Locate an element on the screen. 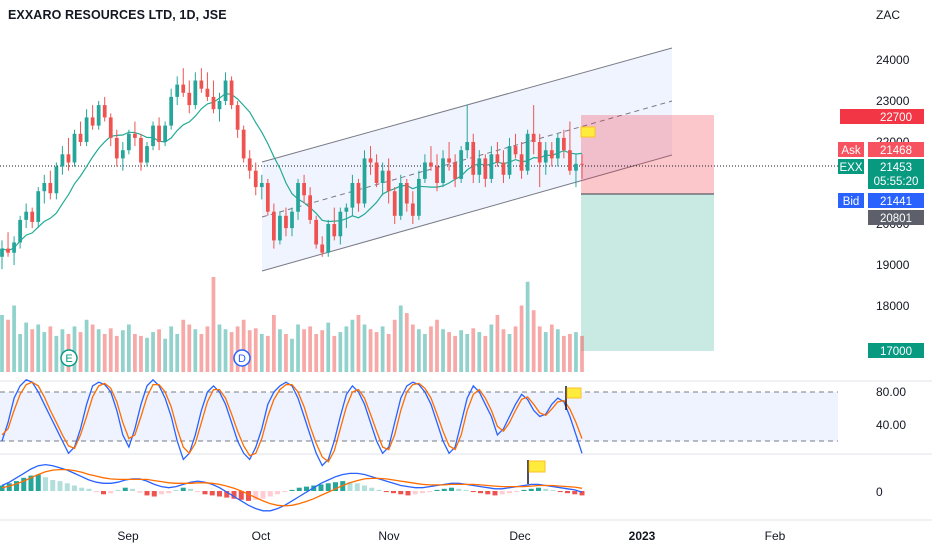 Image resolution: width=932 pixels, height=550 pixels. stoch-level-40: 40.00 is located at coordinates (891, 425).